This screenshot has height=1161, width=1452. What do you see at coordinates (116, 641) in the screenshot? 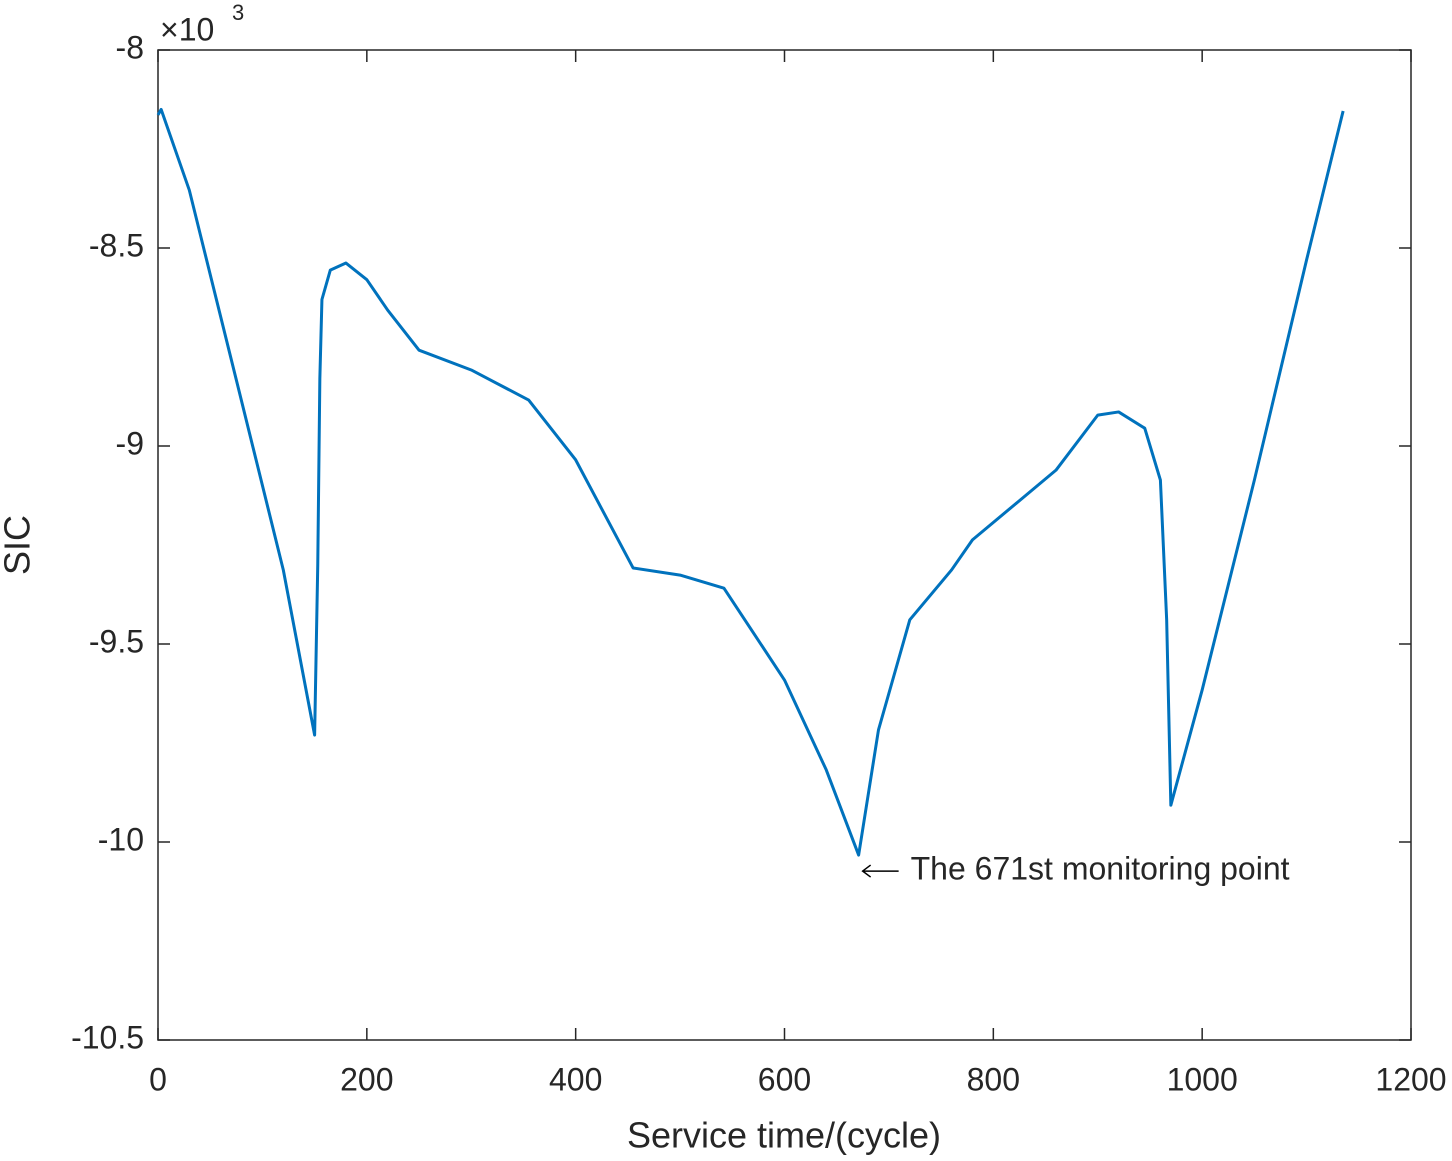
I see `y-tick-label: -9.5` at bounding box center [116, 641].